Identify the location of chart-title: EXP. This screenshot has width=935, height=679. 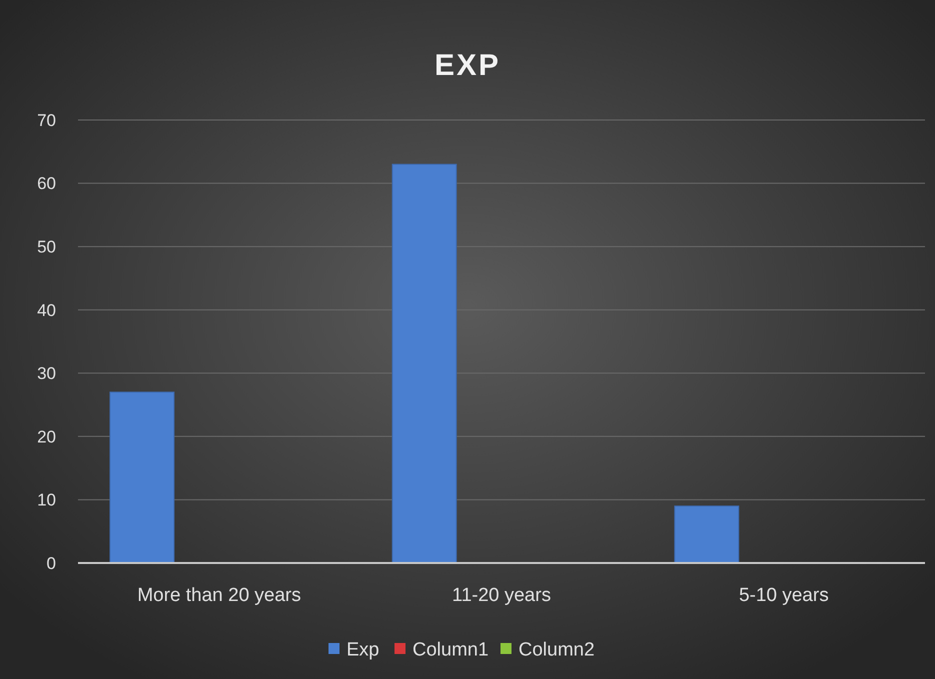
(467, 65).